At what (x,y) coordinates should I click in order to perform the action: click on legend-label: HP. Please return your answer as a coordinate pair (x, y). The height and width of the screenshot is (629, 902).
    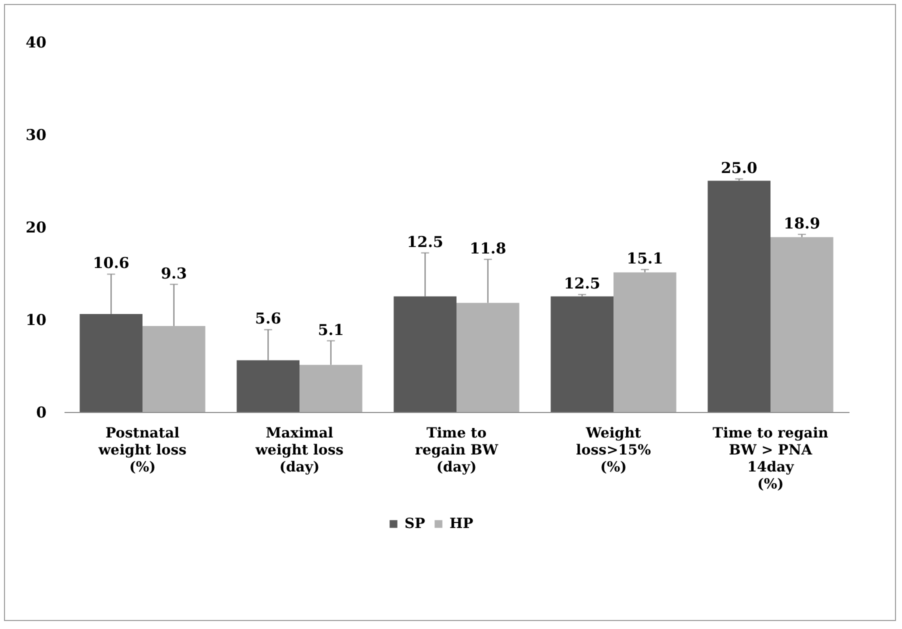
    Looking at the image, I should click on (462, 524).